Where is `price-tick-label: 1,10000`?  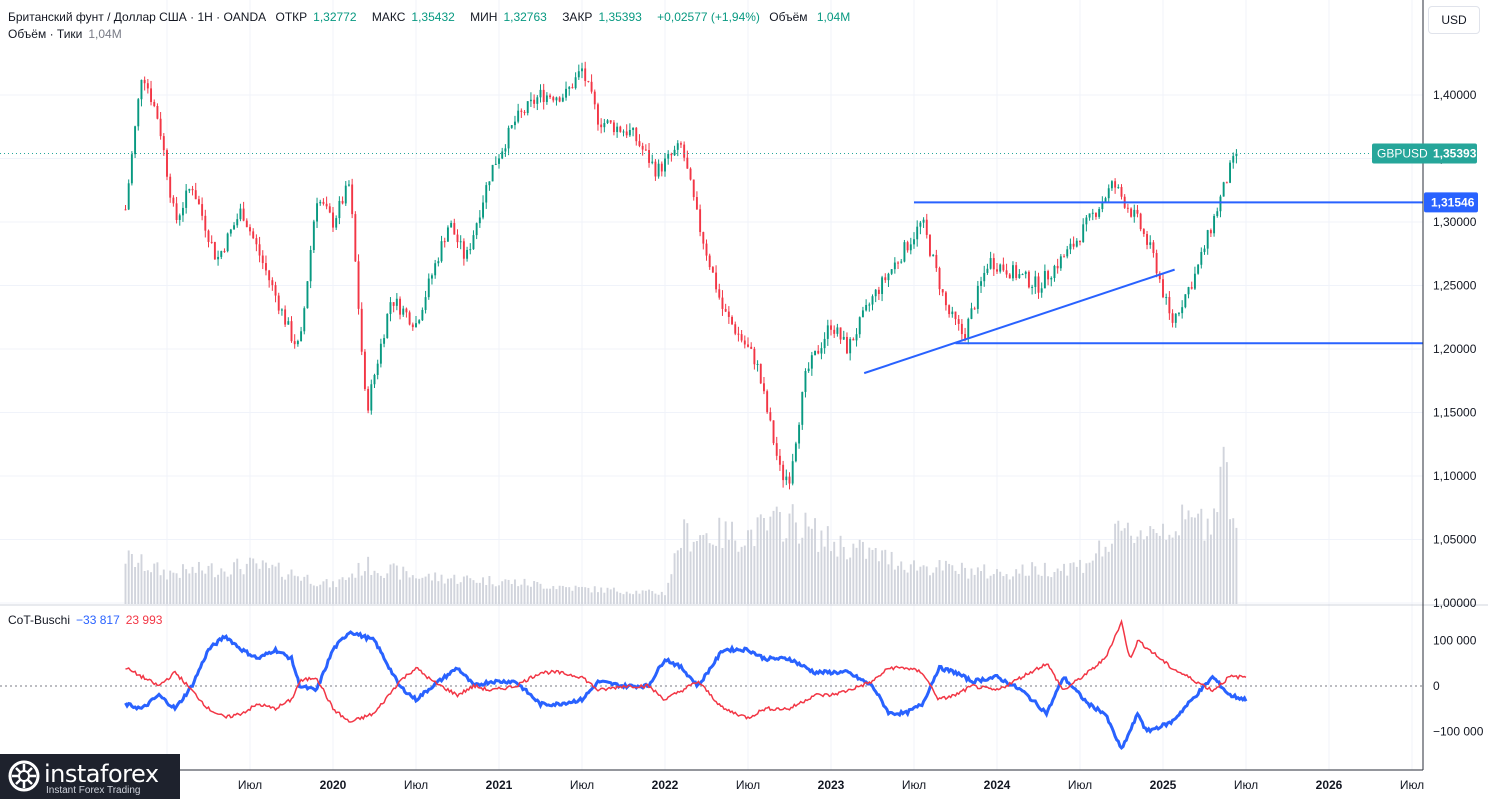 price-tick-label: 1,10000 is located at coordinates (1455, 476).